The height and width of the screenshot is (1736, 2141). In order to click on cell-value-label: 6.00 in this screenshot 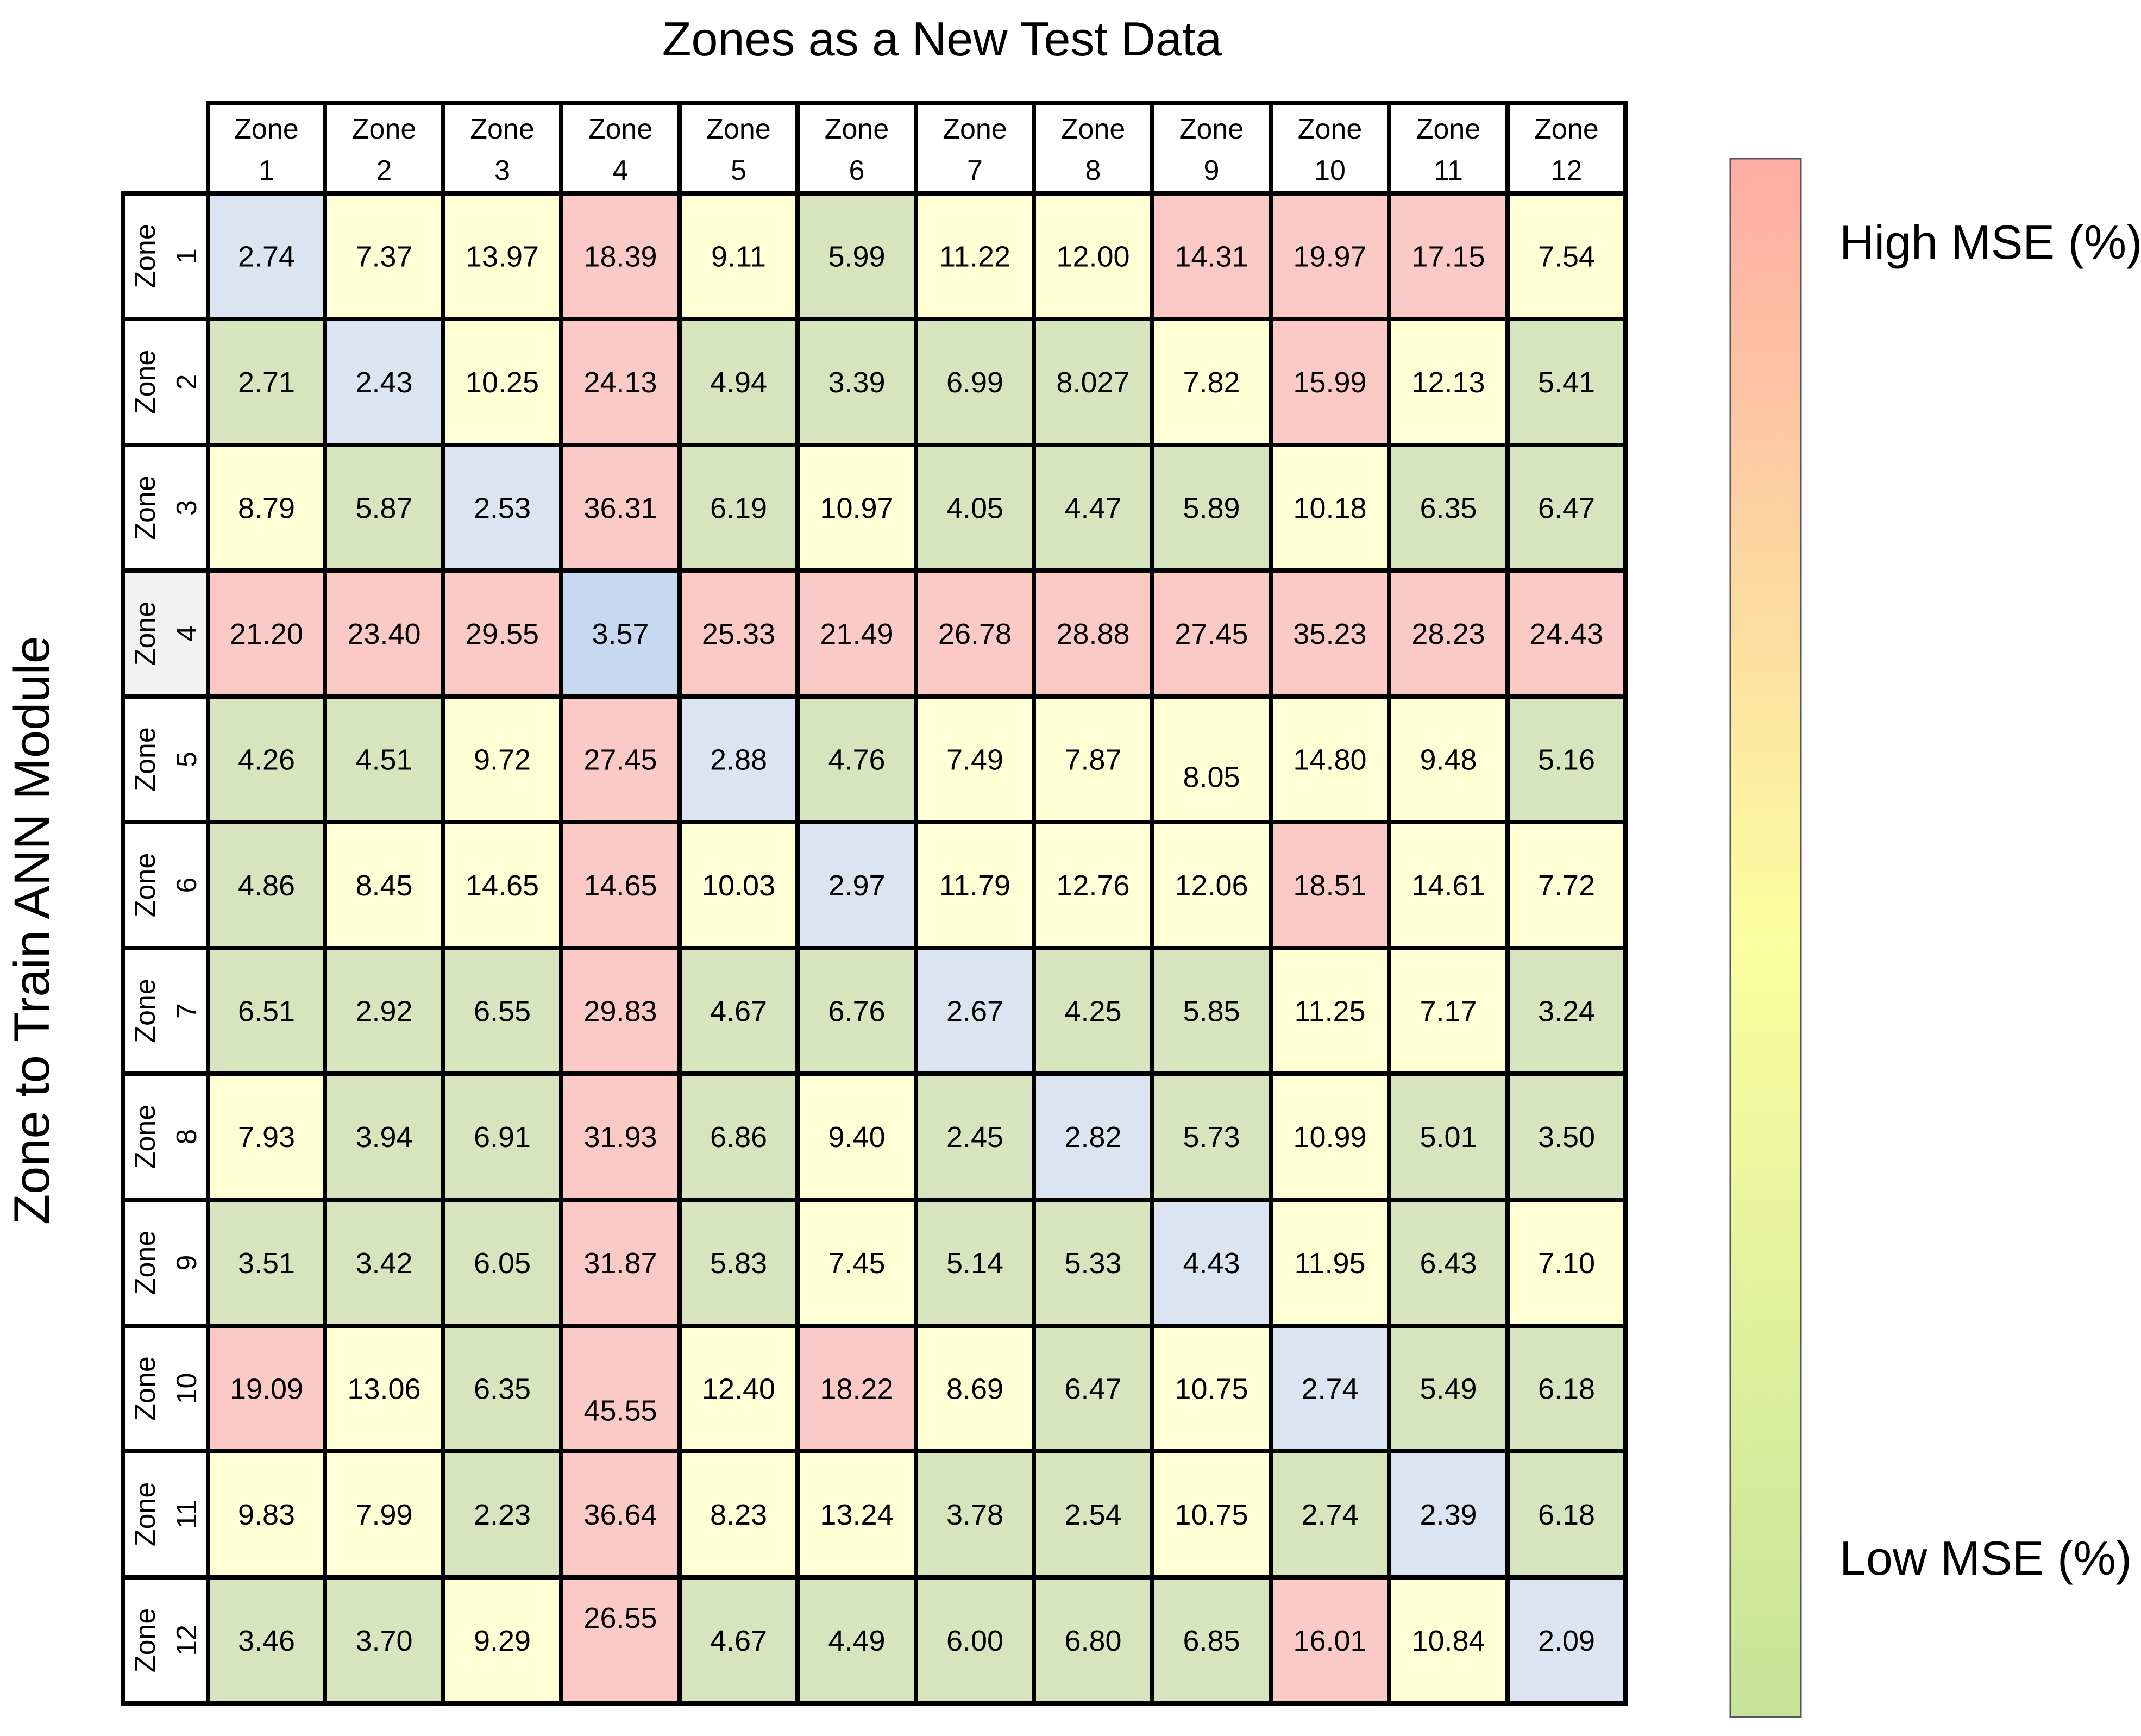, I will do `click(975, 1641)`.